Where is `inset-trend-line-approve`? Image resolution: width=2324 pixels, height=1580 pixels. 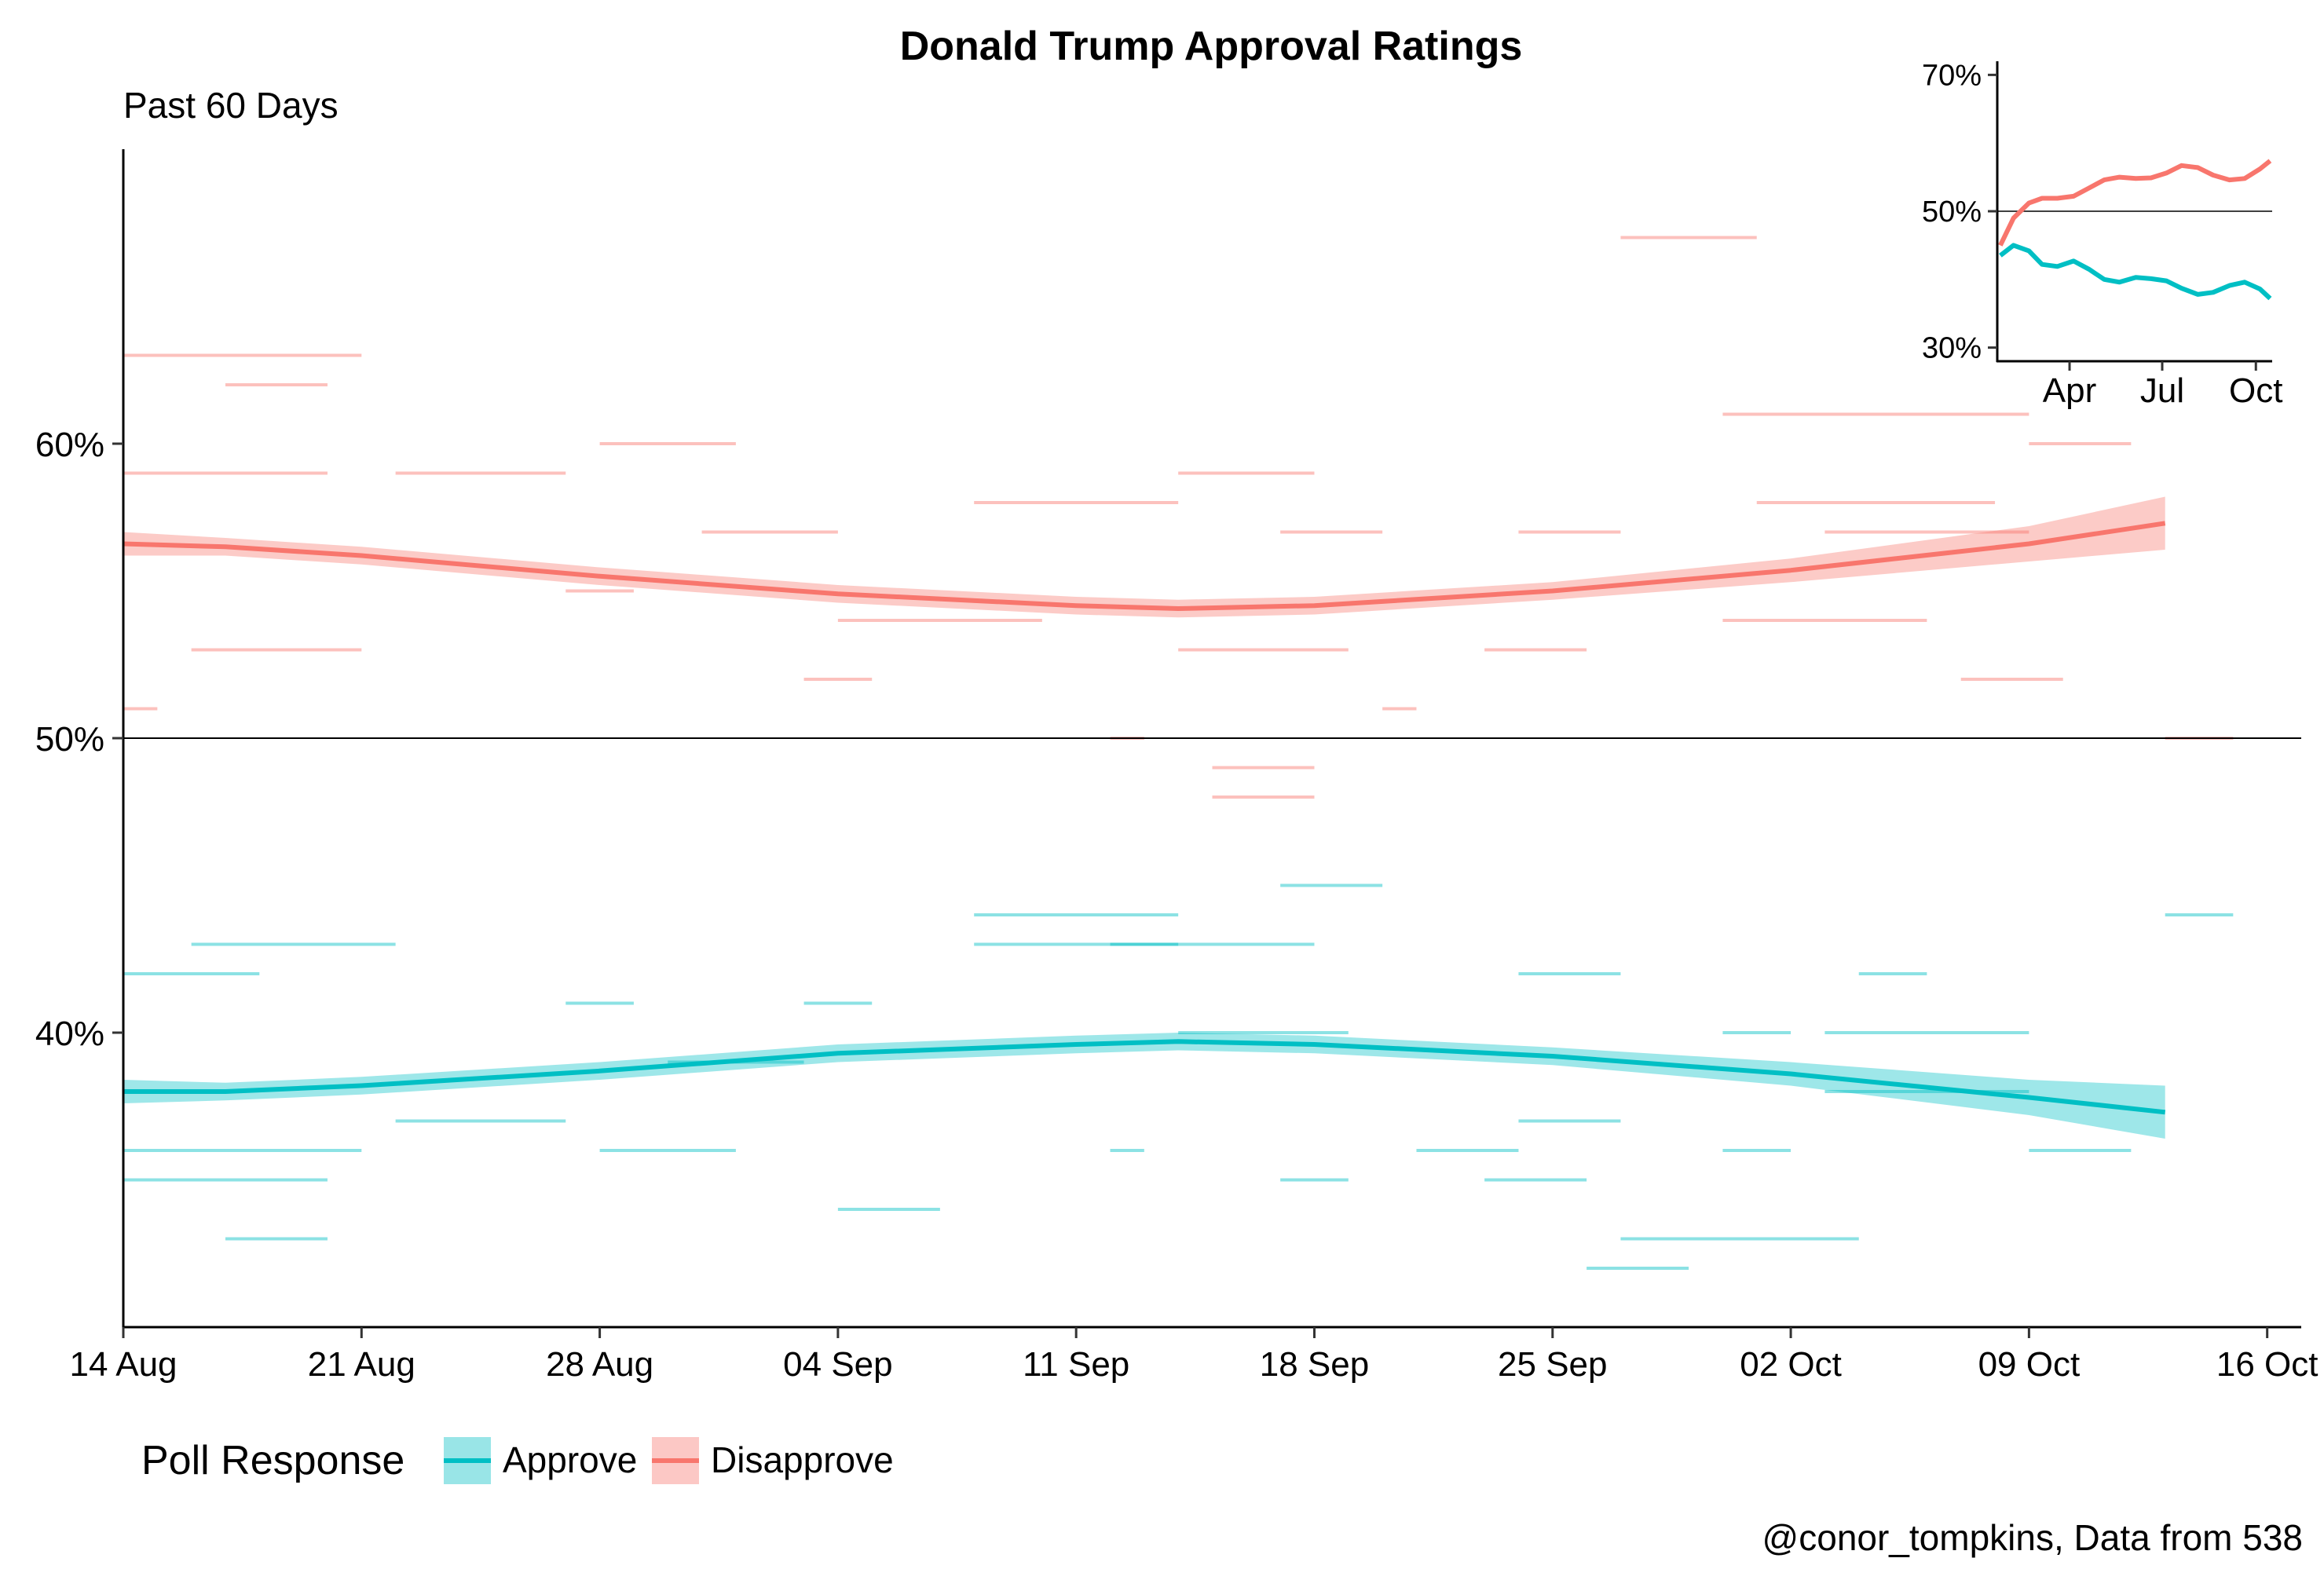 inset-trend-line-approve is located at coordinates (2135, 272).